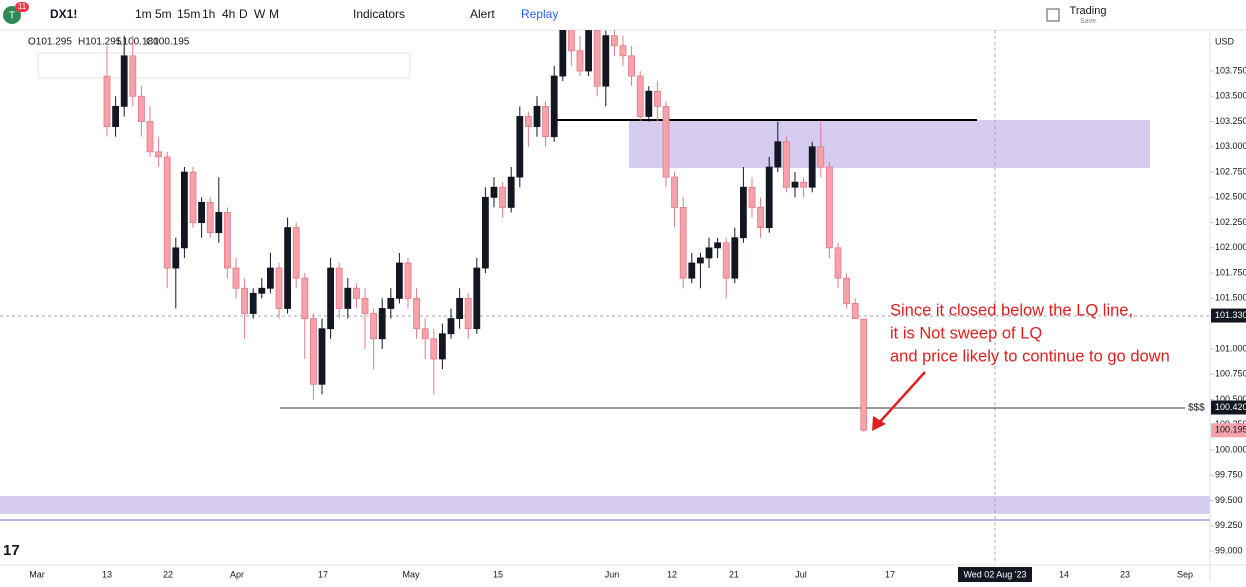  What do you see at coordinates (1229, 550) in the screenshot?
I see `y-tick-label: 99.000` at bounding box center [1229, 550].